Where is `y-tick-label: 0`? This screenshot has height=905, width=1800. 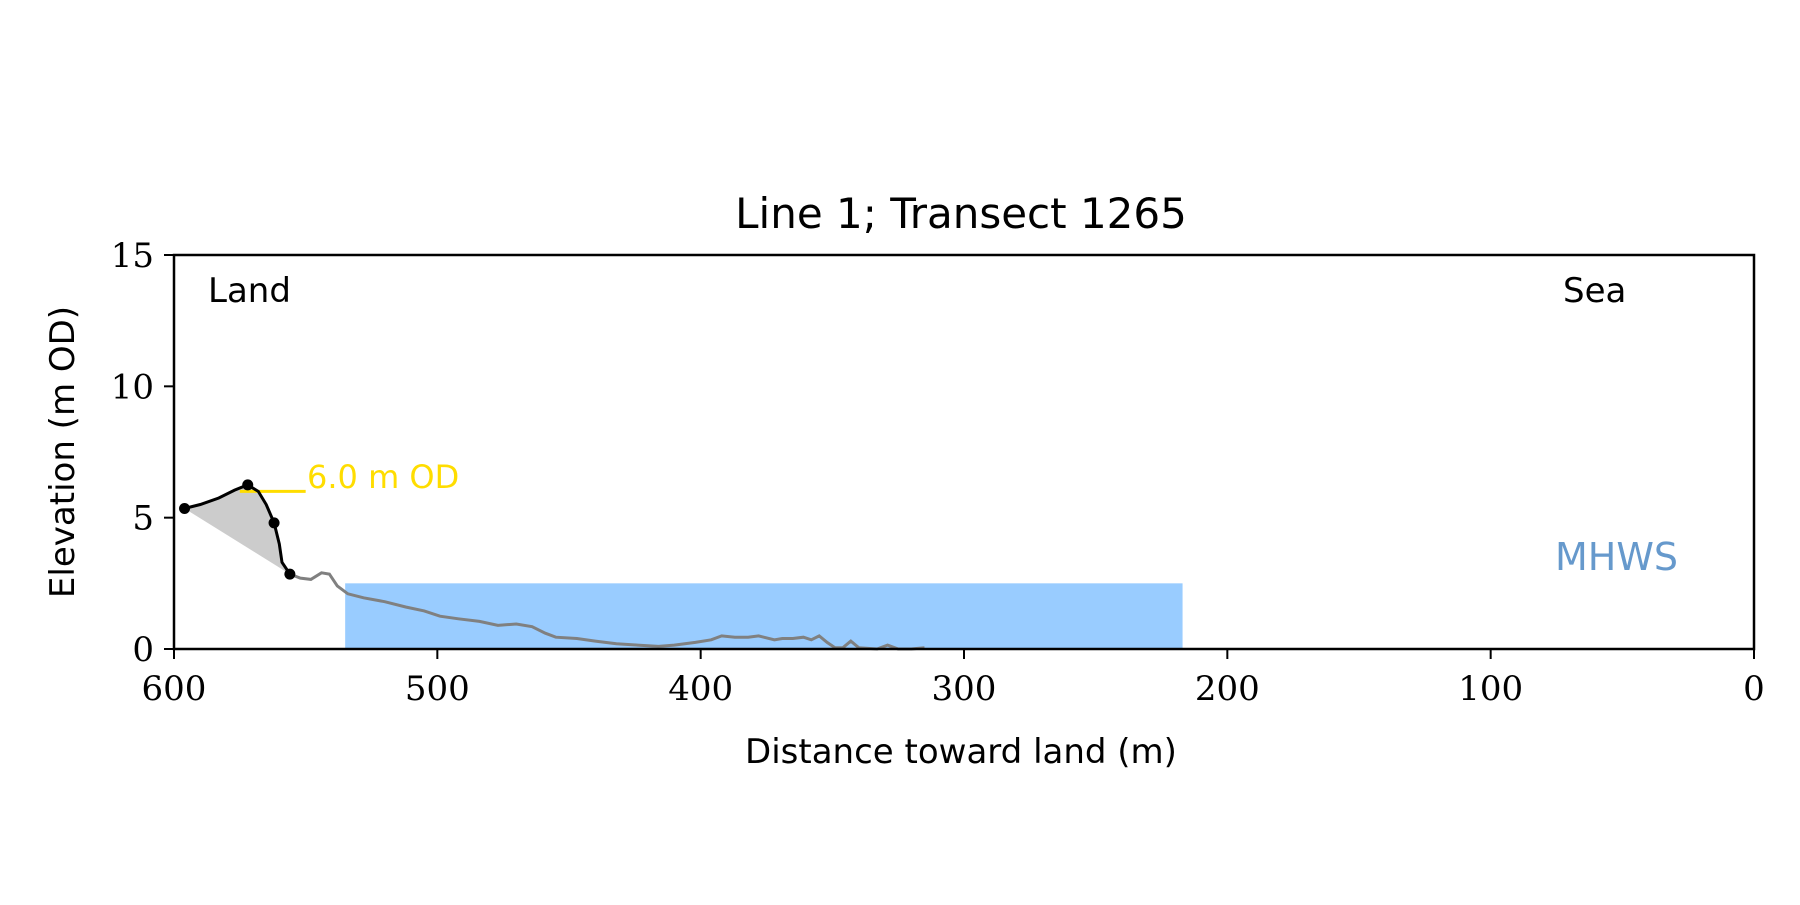 y-tick-label: 0 is located at coordinates (143, 650).